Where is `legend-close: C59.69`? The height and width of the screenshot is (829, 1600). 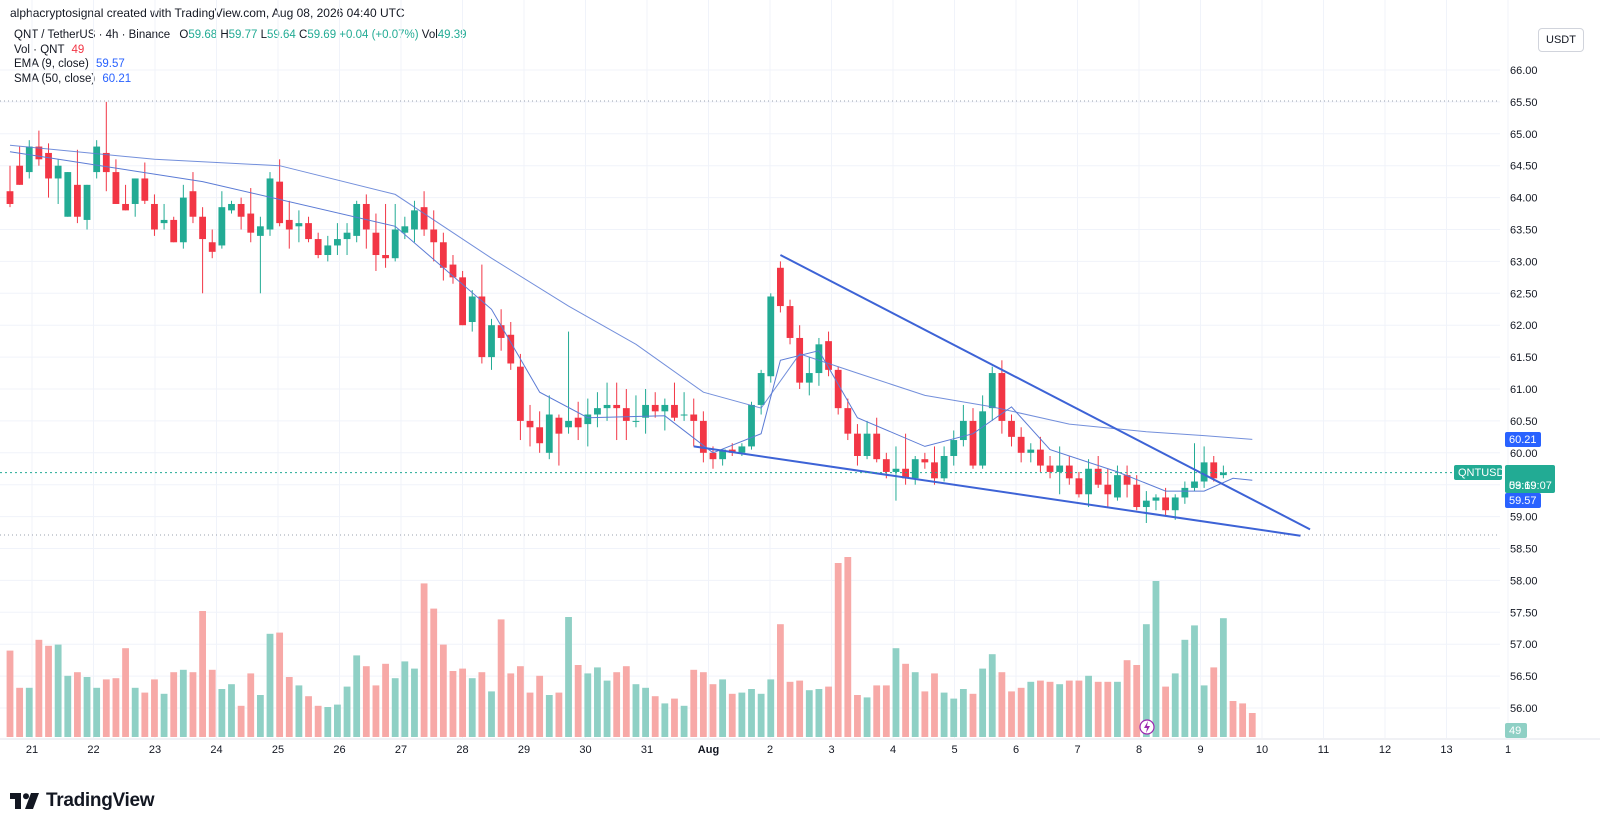 legend-close: C59.69 is located at coordinates (317, 35).